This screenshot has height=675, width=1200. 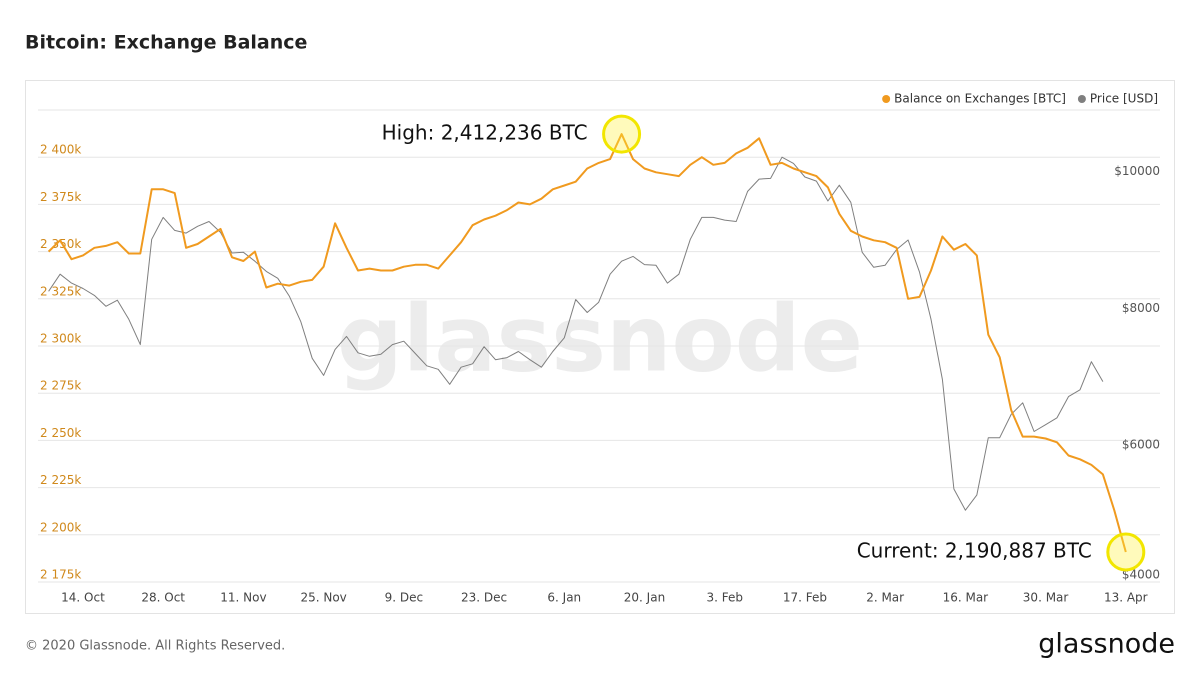 I want to click on annotation: Current: 2,190,887 BTC, so click(x=974, y=551).